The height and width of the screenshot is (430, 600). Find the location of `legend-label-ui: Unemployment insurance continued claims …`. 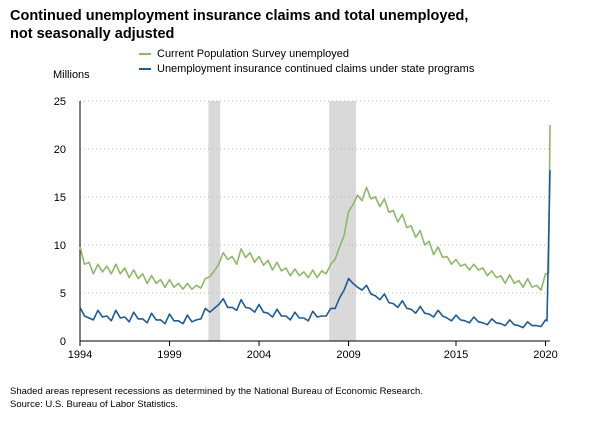

legend-label-ui: Unemployment insurance continued claims … is located at coordinates (316, 68).